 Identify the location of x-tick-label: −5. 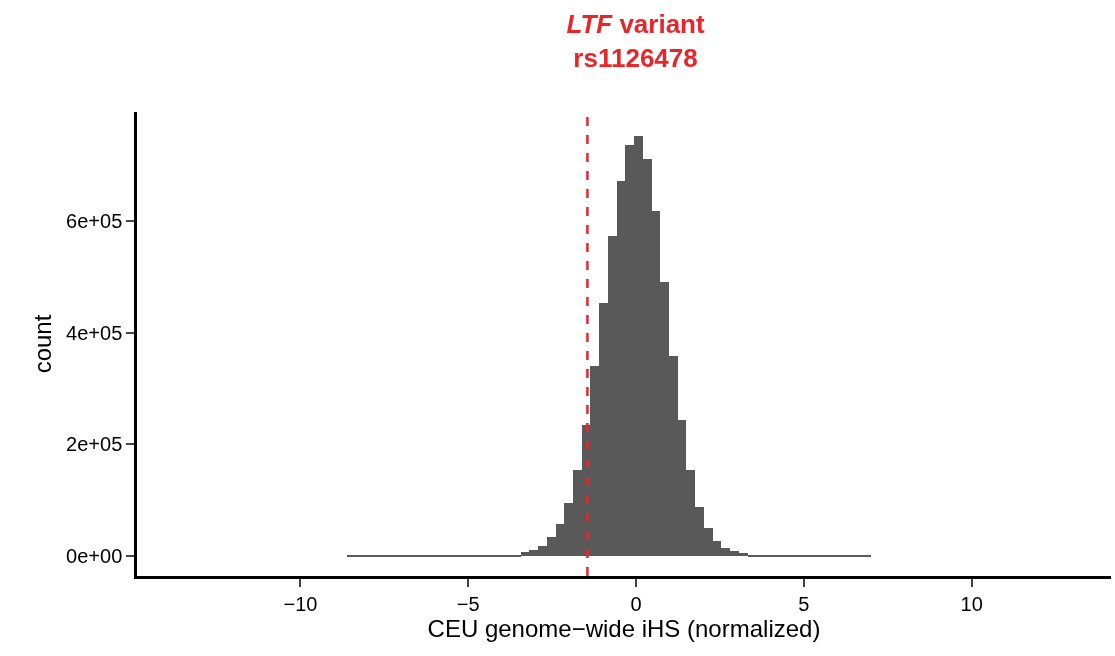
(468, 603).